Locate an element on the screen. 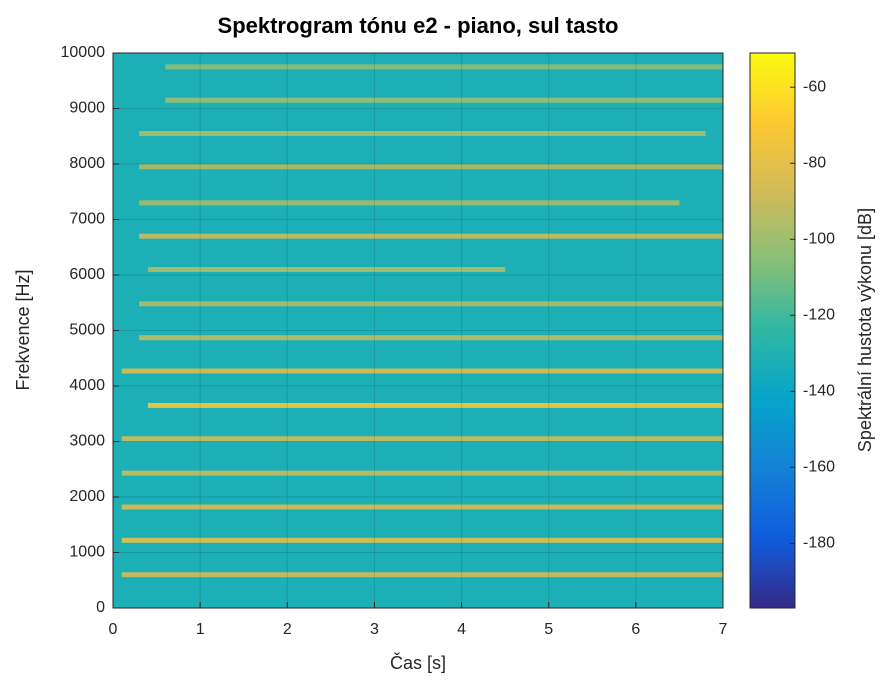 Image resolution: width=883 pixels, height=683 pixels. colorbar-tick-label: -140 is located at coordinates (819, 391).